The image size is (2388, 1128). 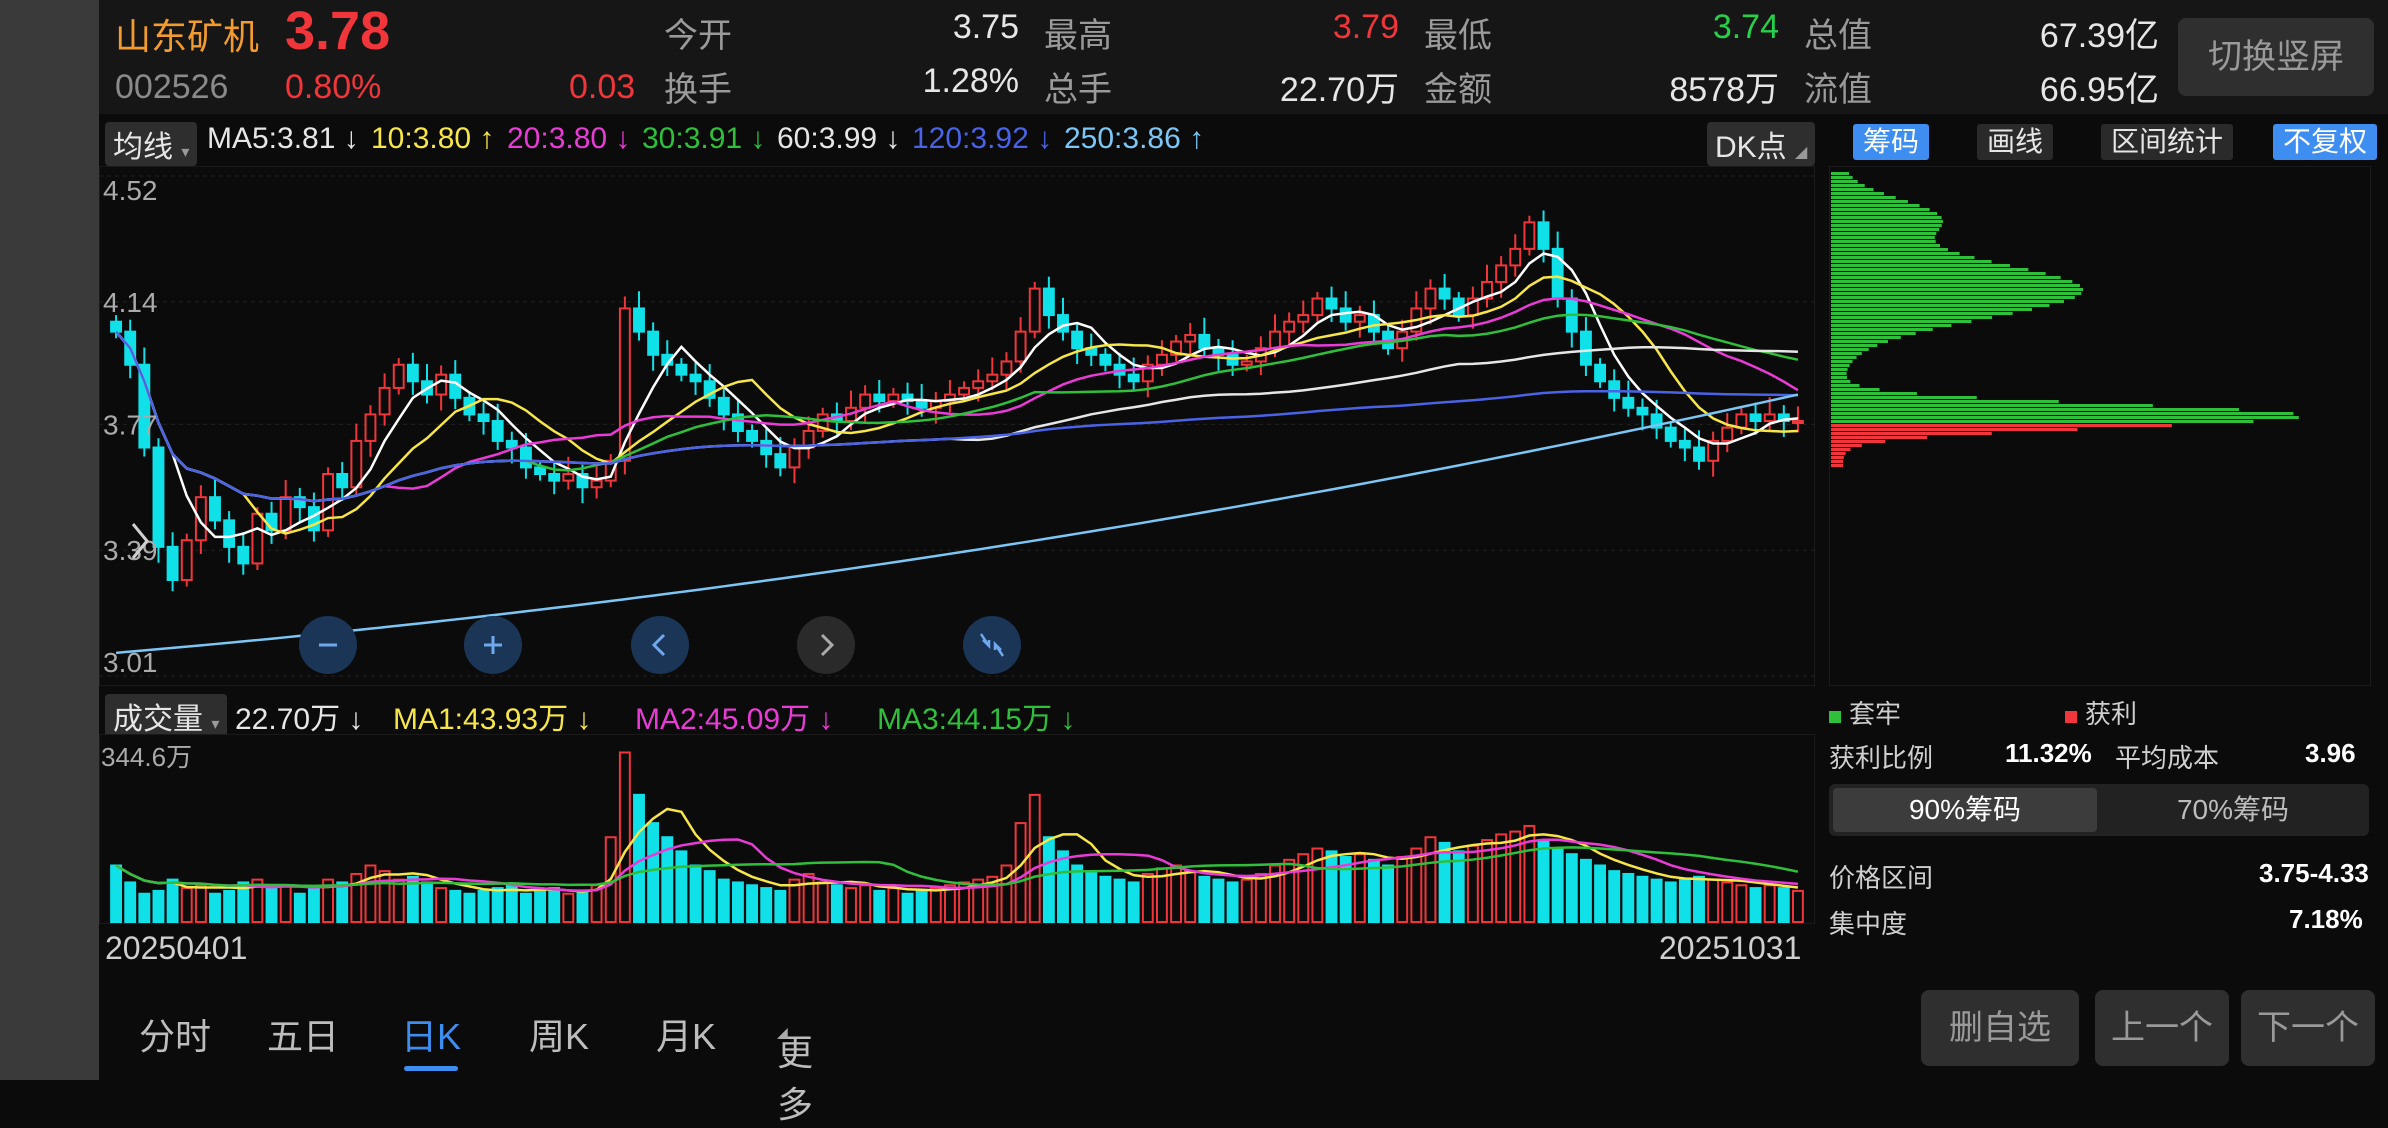 What do you see at coordinates (1965, 810) in the screenshot?
I see `seg-90-button: 90%筹码` at bounding box center [1965, 810].